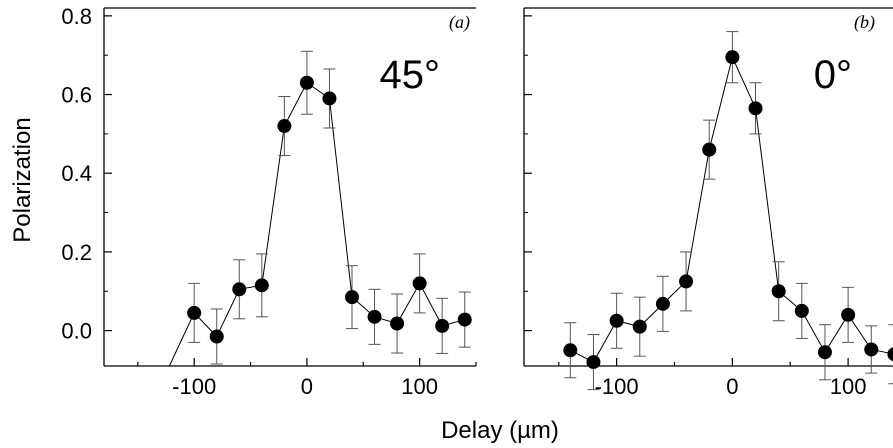  Describe the element at coordinates (22, 179) in the screenshot. I see `y-axis-title: Polarization` at that location.